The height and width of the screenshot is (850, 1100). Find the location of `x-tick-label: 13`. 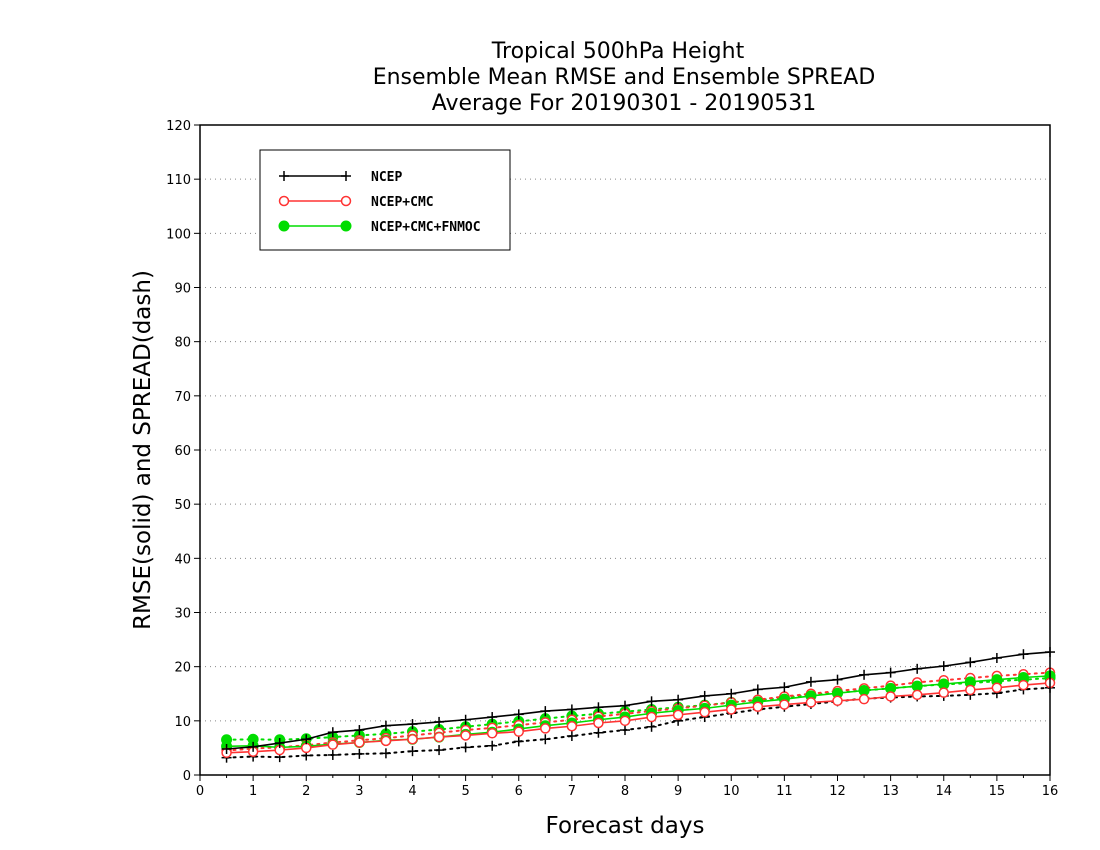

x-tick-label: 13 is located at coordinates (890, 791).